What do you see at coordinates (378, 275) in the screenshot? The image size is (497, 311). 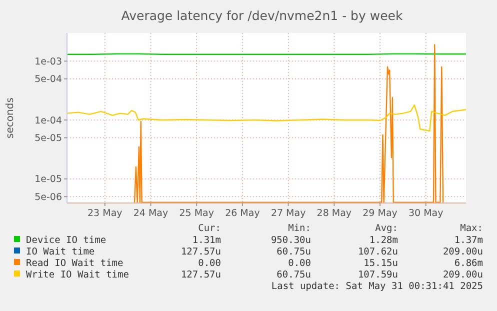 I see `text: 107.59u` at bounding box center [378, 275].